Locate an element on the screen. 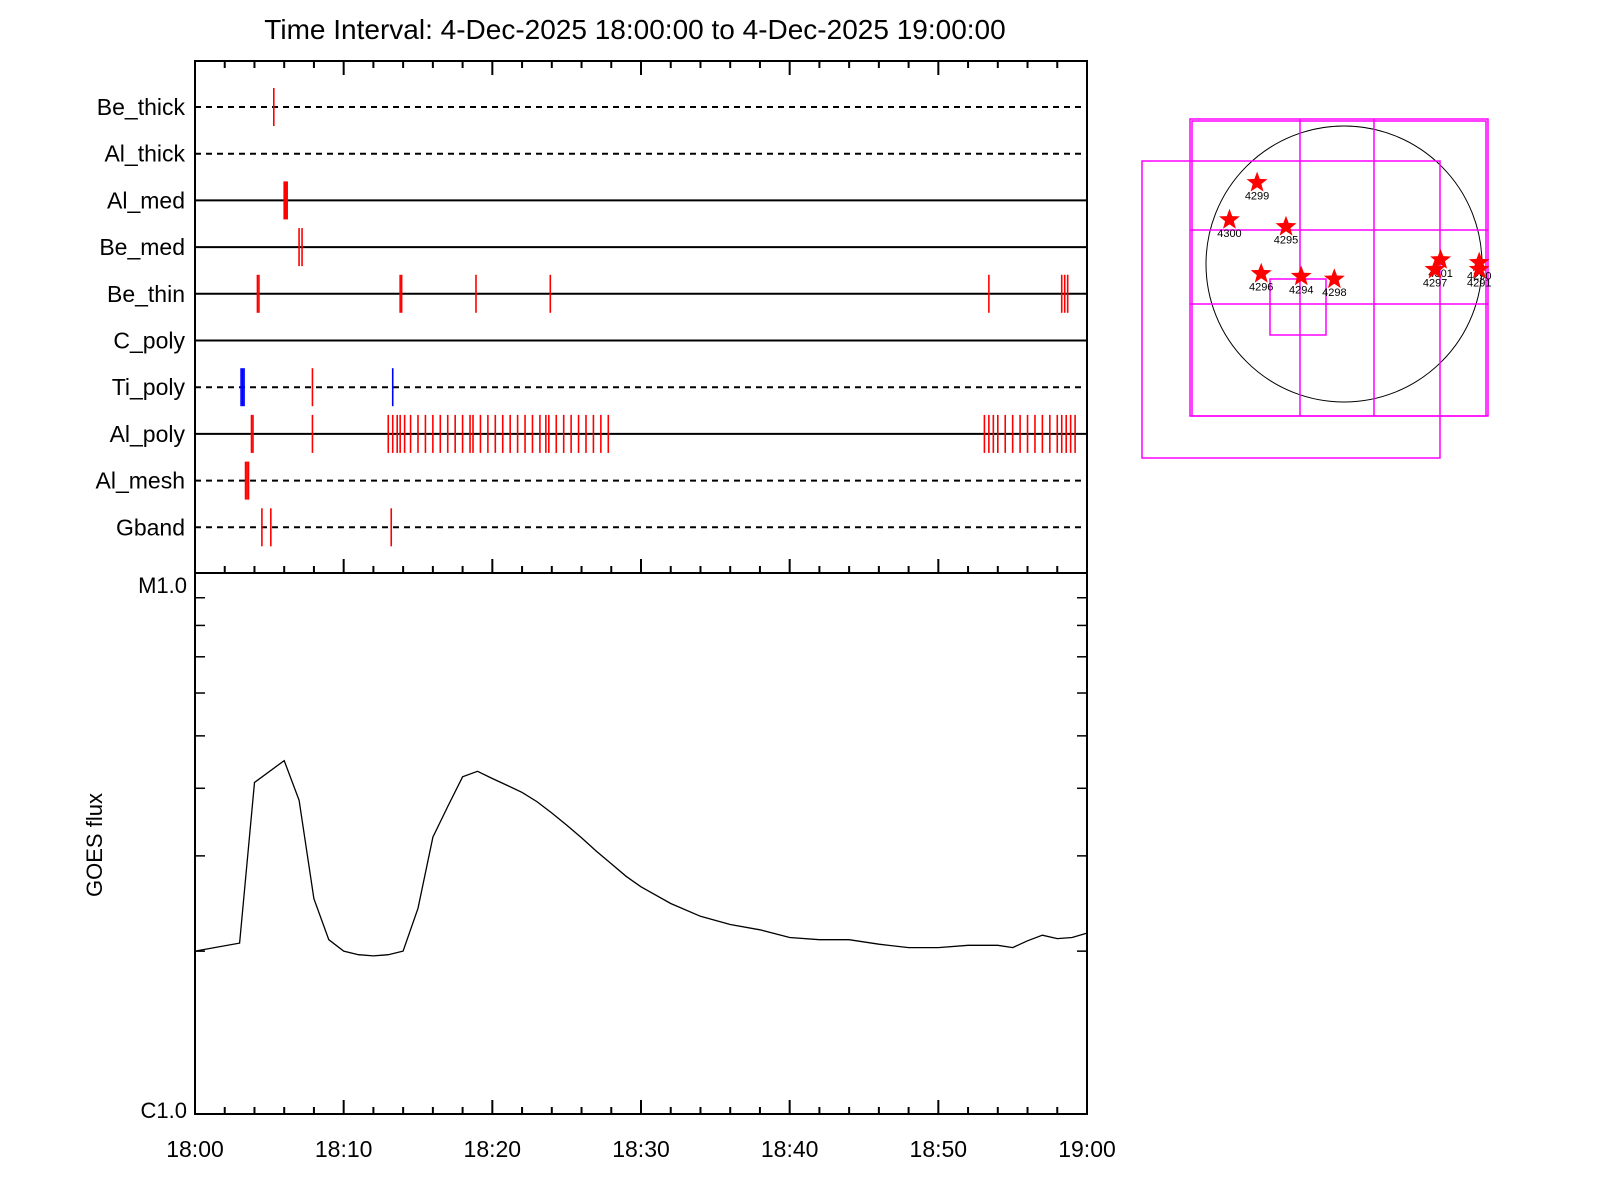  row-label: Be_thick is located at coordinates (141, 107).